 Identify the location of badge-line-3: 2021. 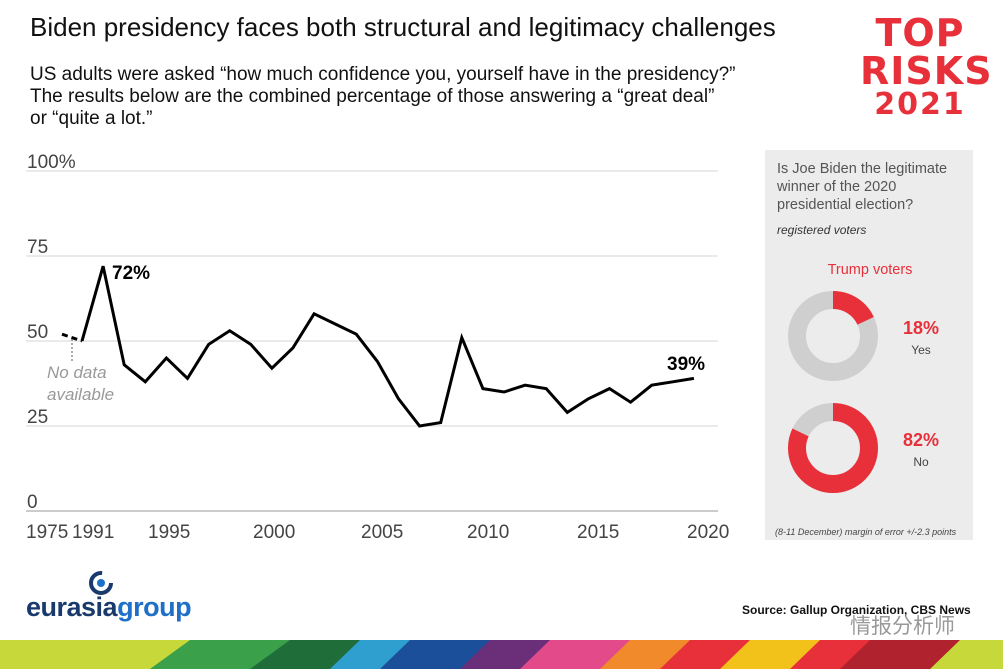
(920, 104).